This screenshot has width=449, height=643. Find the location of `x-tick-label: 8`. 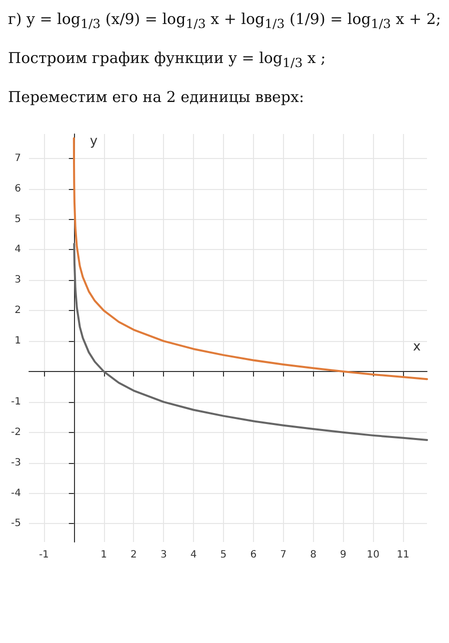

x-tick-label: 8 is located at coordinates (313, 555).